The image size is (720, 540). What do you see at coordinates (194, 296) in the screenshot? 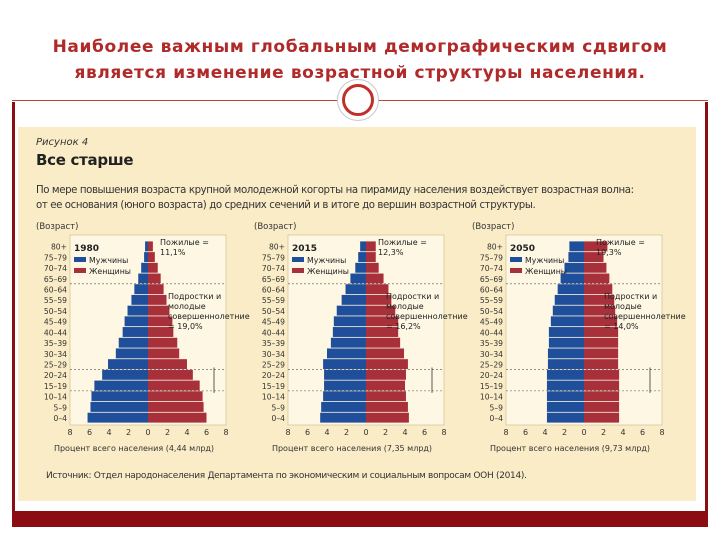
I see `annotation-young-1980: Подростки и` at bounding box center [194, 296].